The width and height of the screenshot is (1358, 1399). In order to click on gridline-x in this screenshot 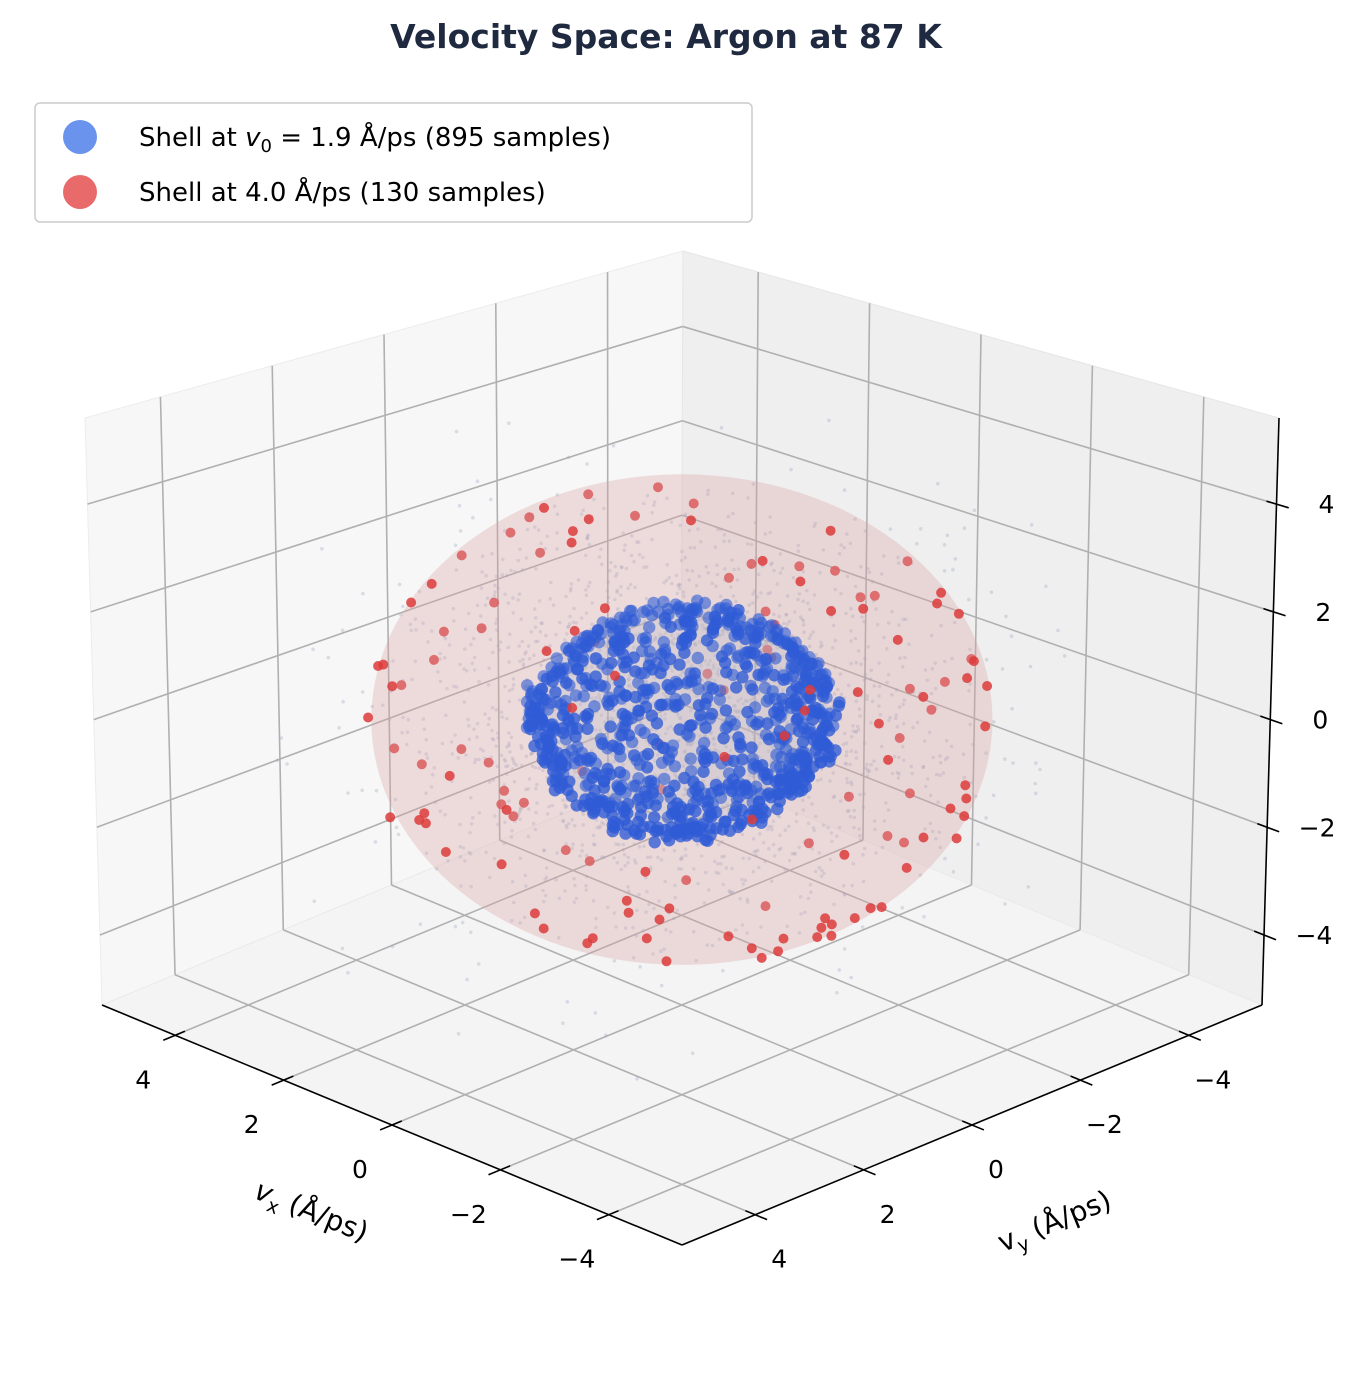, I will do `click(573, 960)`.